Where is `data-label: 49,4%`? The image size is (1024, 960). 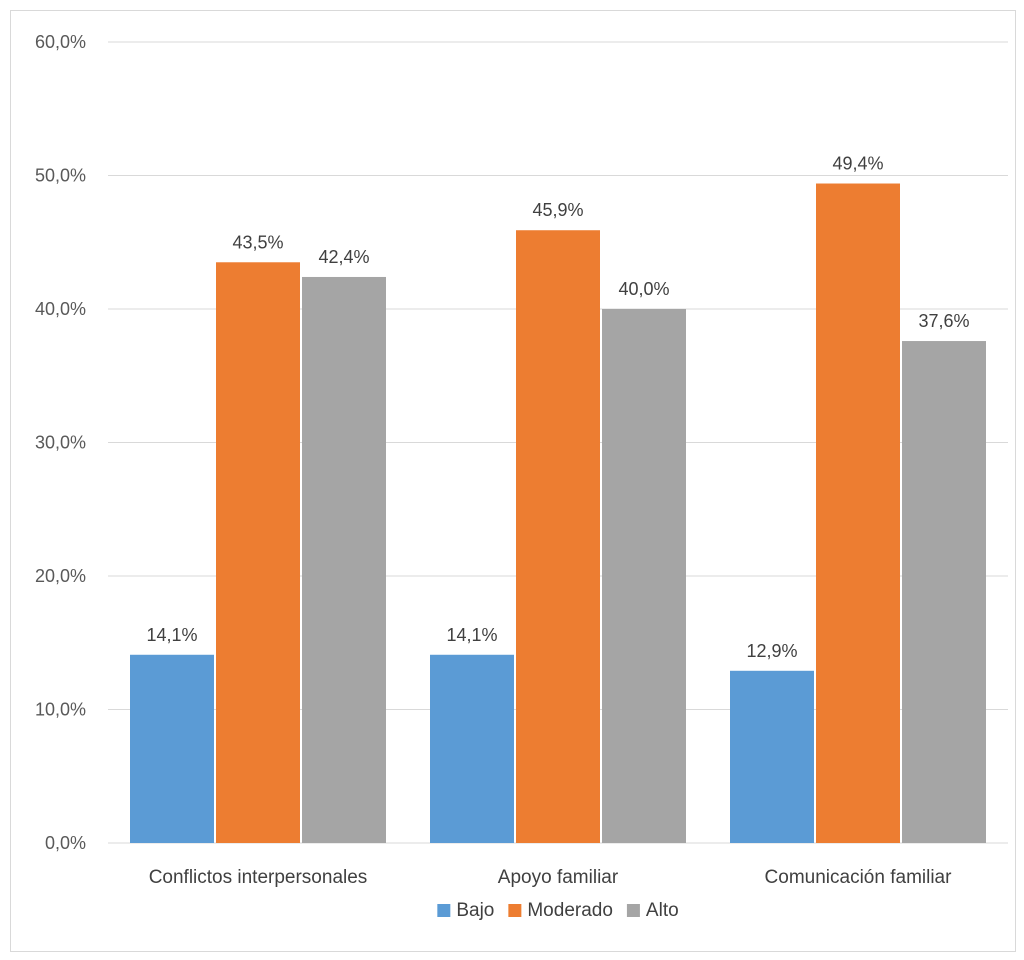
data-label: 49,4% is located at coordinates (857, 164).